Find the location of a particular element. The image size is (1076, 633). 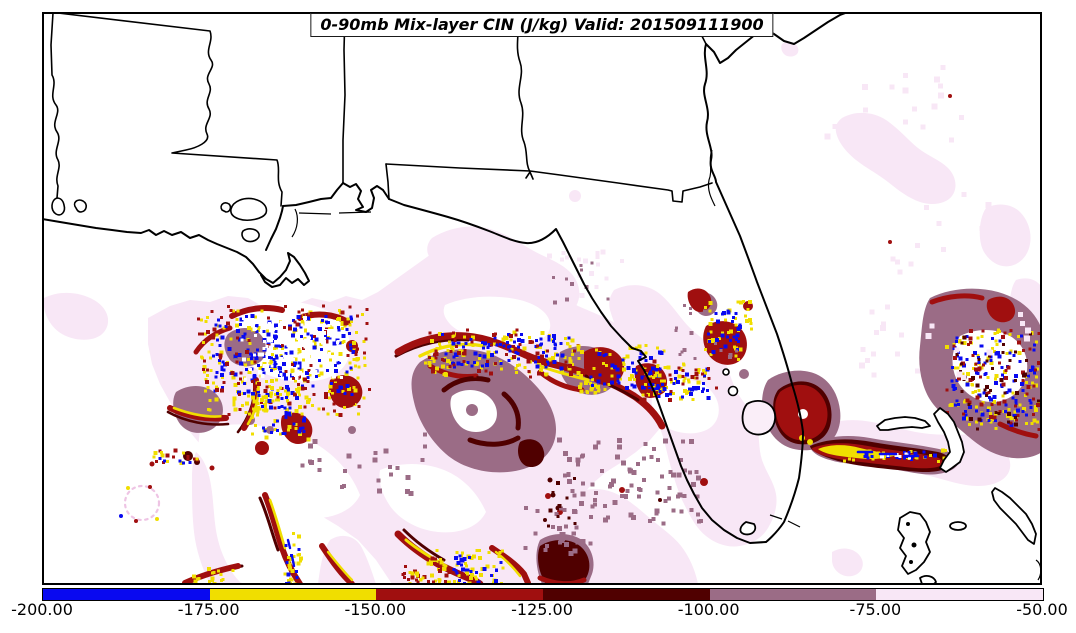

colorbar-segment-blue is located at coordinates (126, 594).